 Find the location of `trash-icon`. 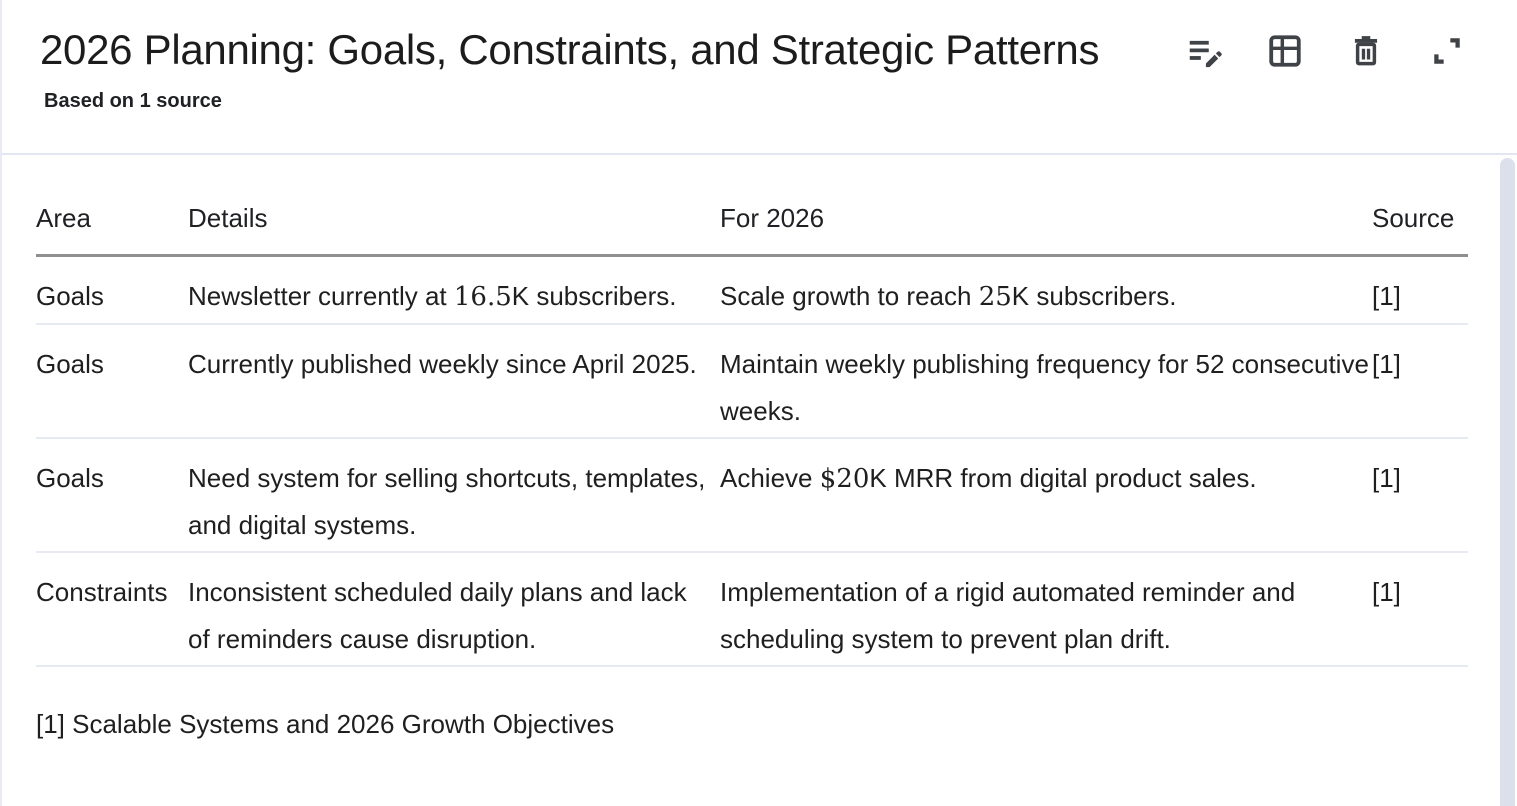

trash-icon is located at coordinates (1366, 51).